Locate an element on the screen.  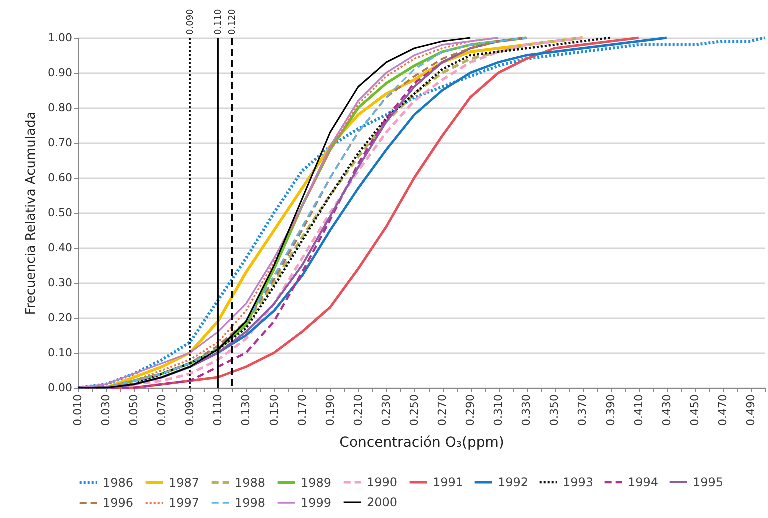
x-tick-label: 0.110 is located at coordinates (218, 410).